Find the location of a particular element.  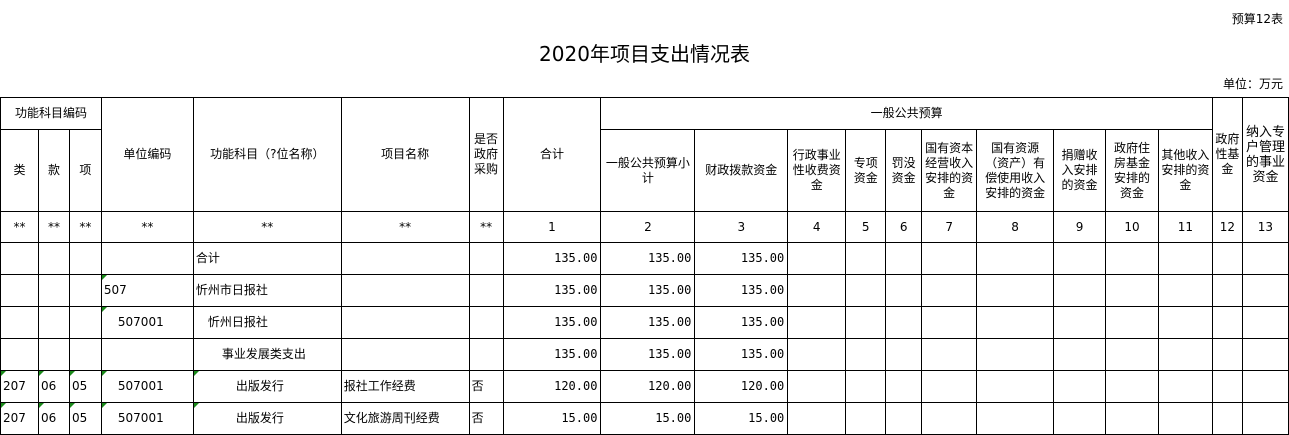

header-sub-3: 专项资金 is located at coordinates (866, 170).